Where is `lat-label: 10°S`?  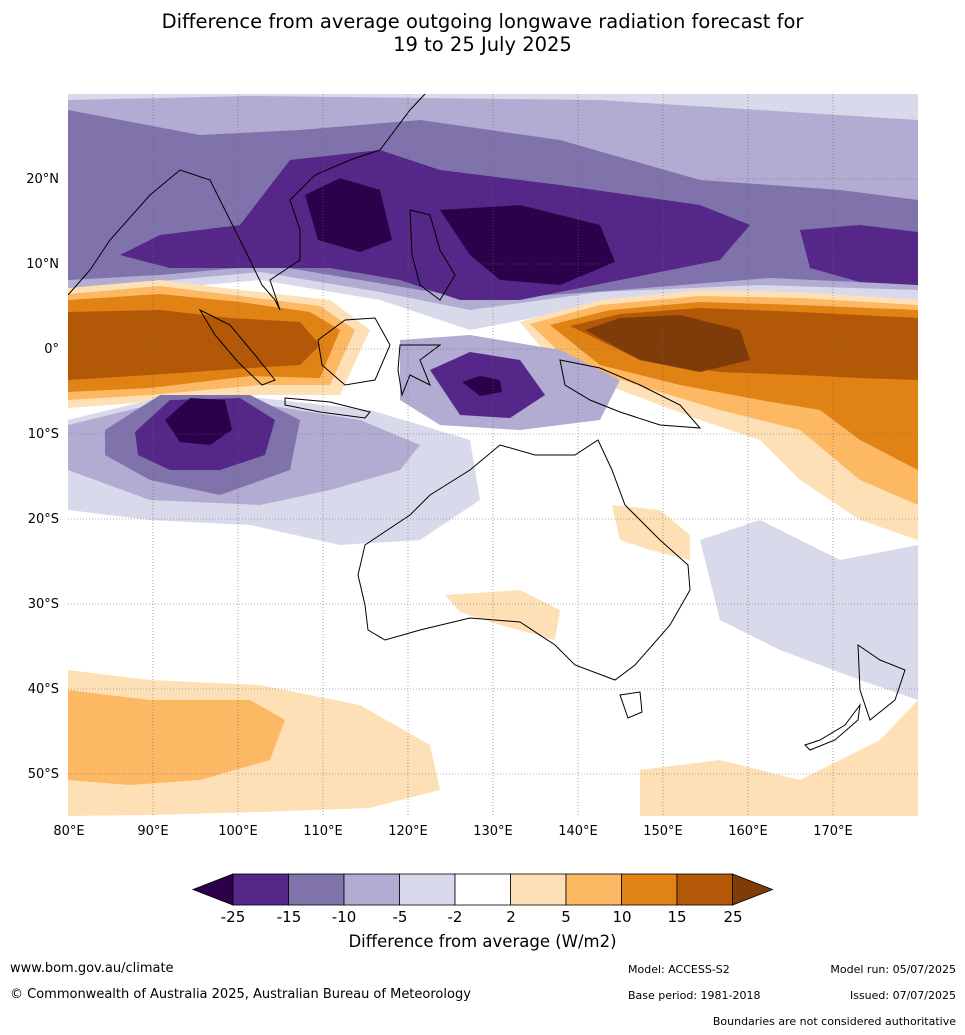
lat-label: 10°S is located at coordinates (43, 434).